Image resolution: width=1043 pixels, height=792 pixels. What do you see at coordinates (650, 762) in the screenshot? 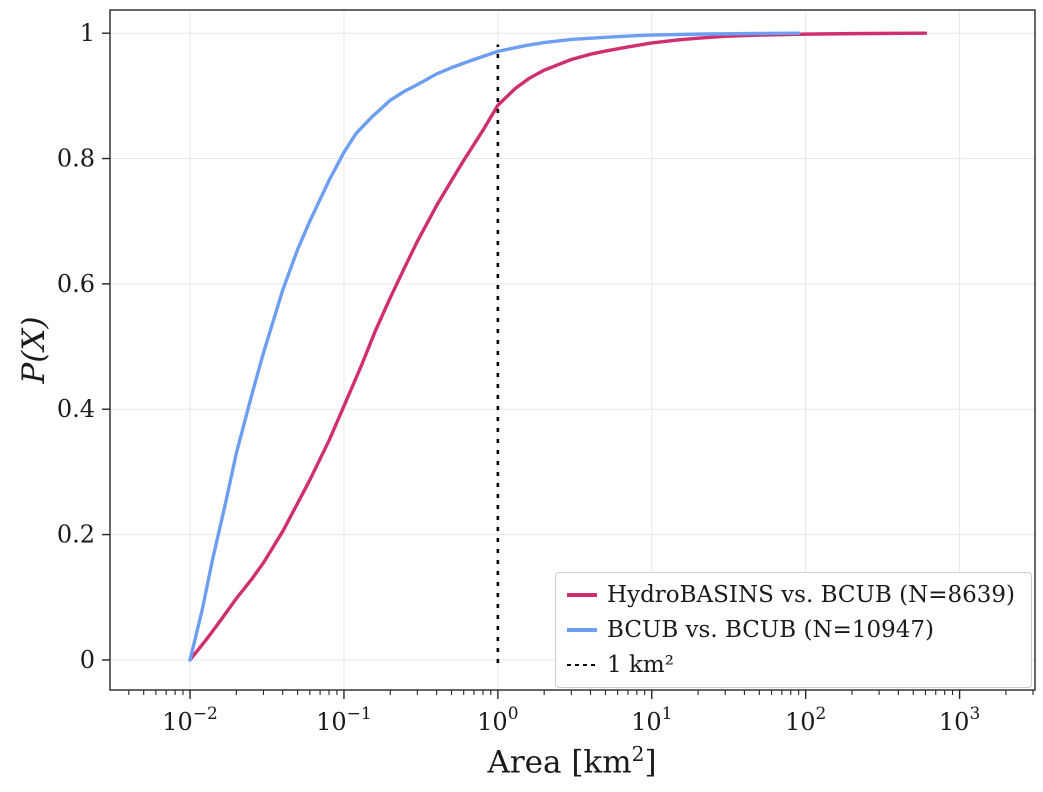
I see `x-axis-label-close: ]` at bounding box center [650, 762].